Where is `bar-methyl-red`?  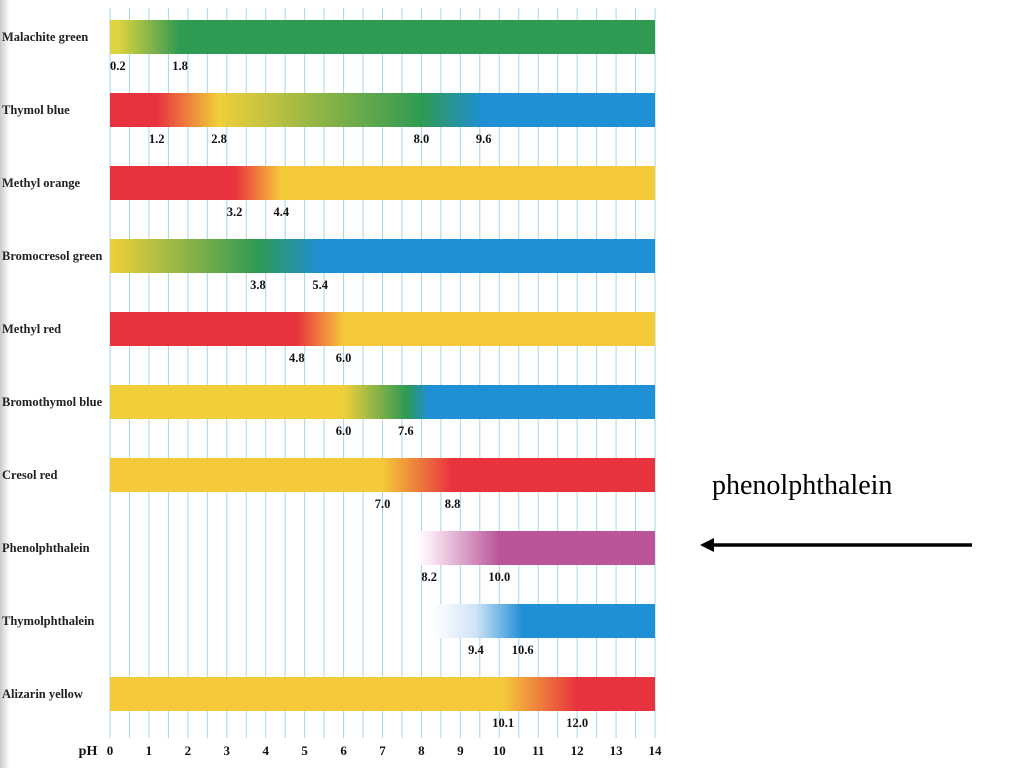
bar-methyl-red is located at coordinates (382, 329).